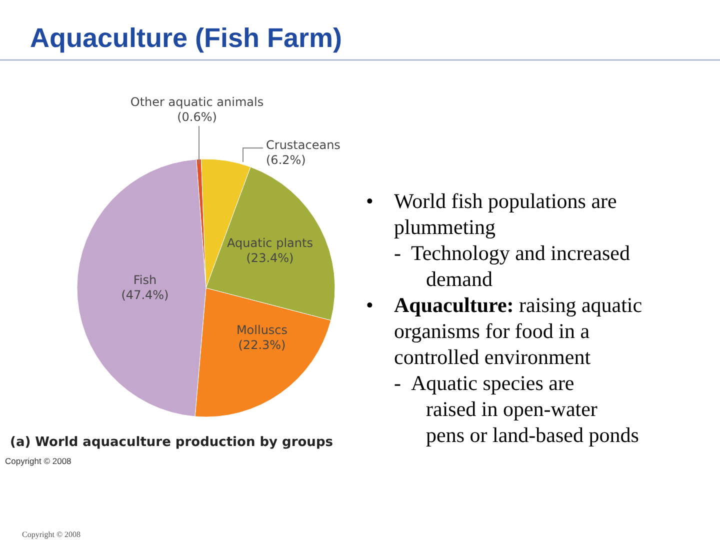 The image size is (720, 540). What do you see at coordinates (145, 295) in the screenshot?
I see `data-label: (47.4%)` at bounding box center [145, 295].